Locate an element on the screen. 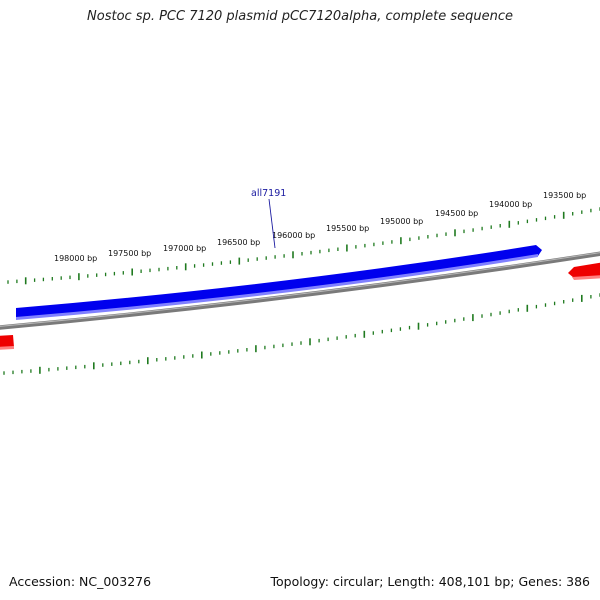 The image size is (600, 600). scale-label: 197000 bp is located at coordinates (184, 248).